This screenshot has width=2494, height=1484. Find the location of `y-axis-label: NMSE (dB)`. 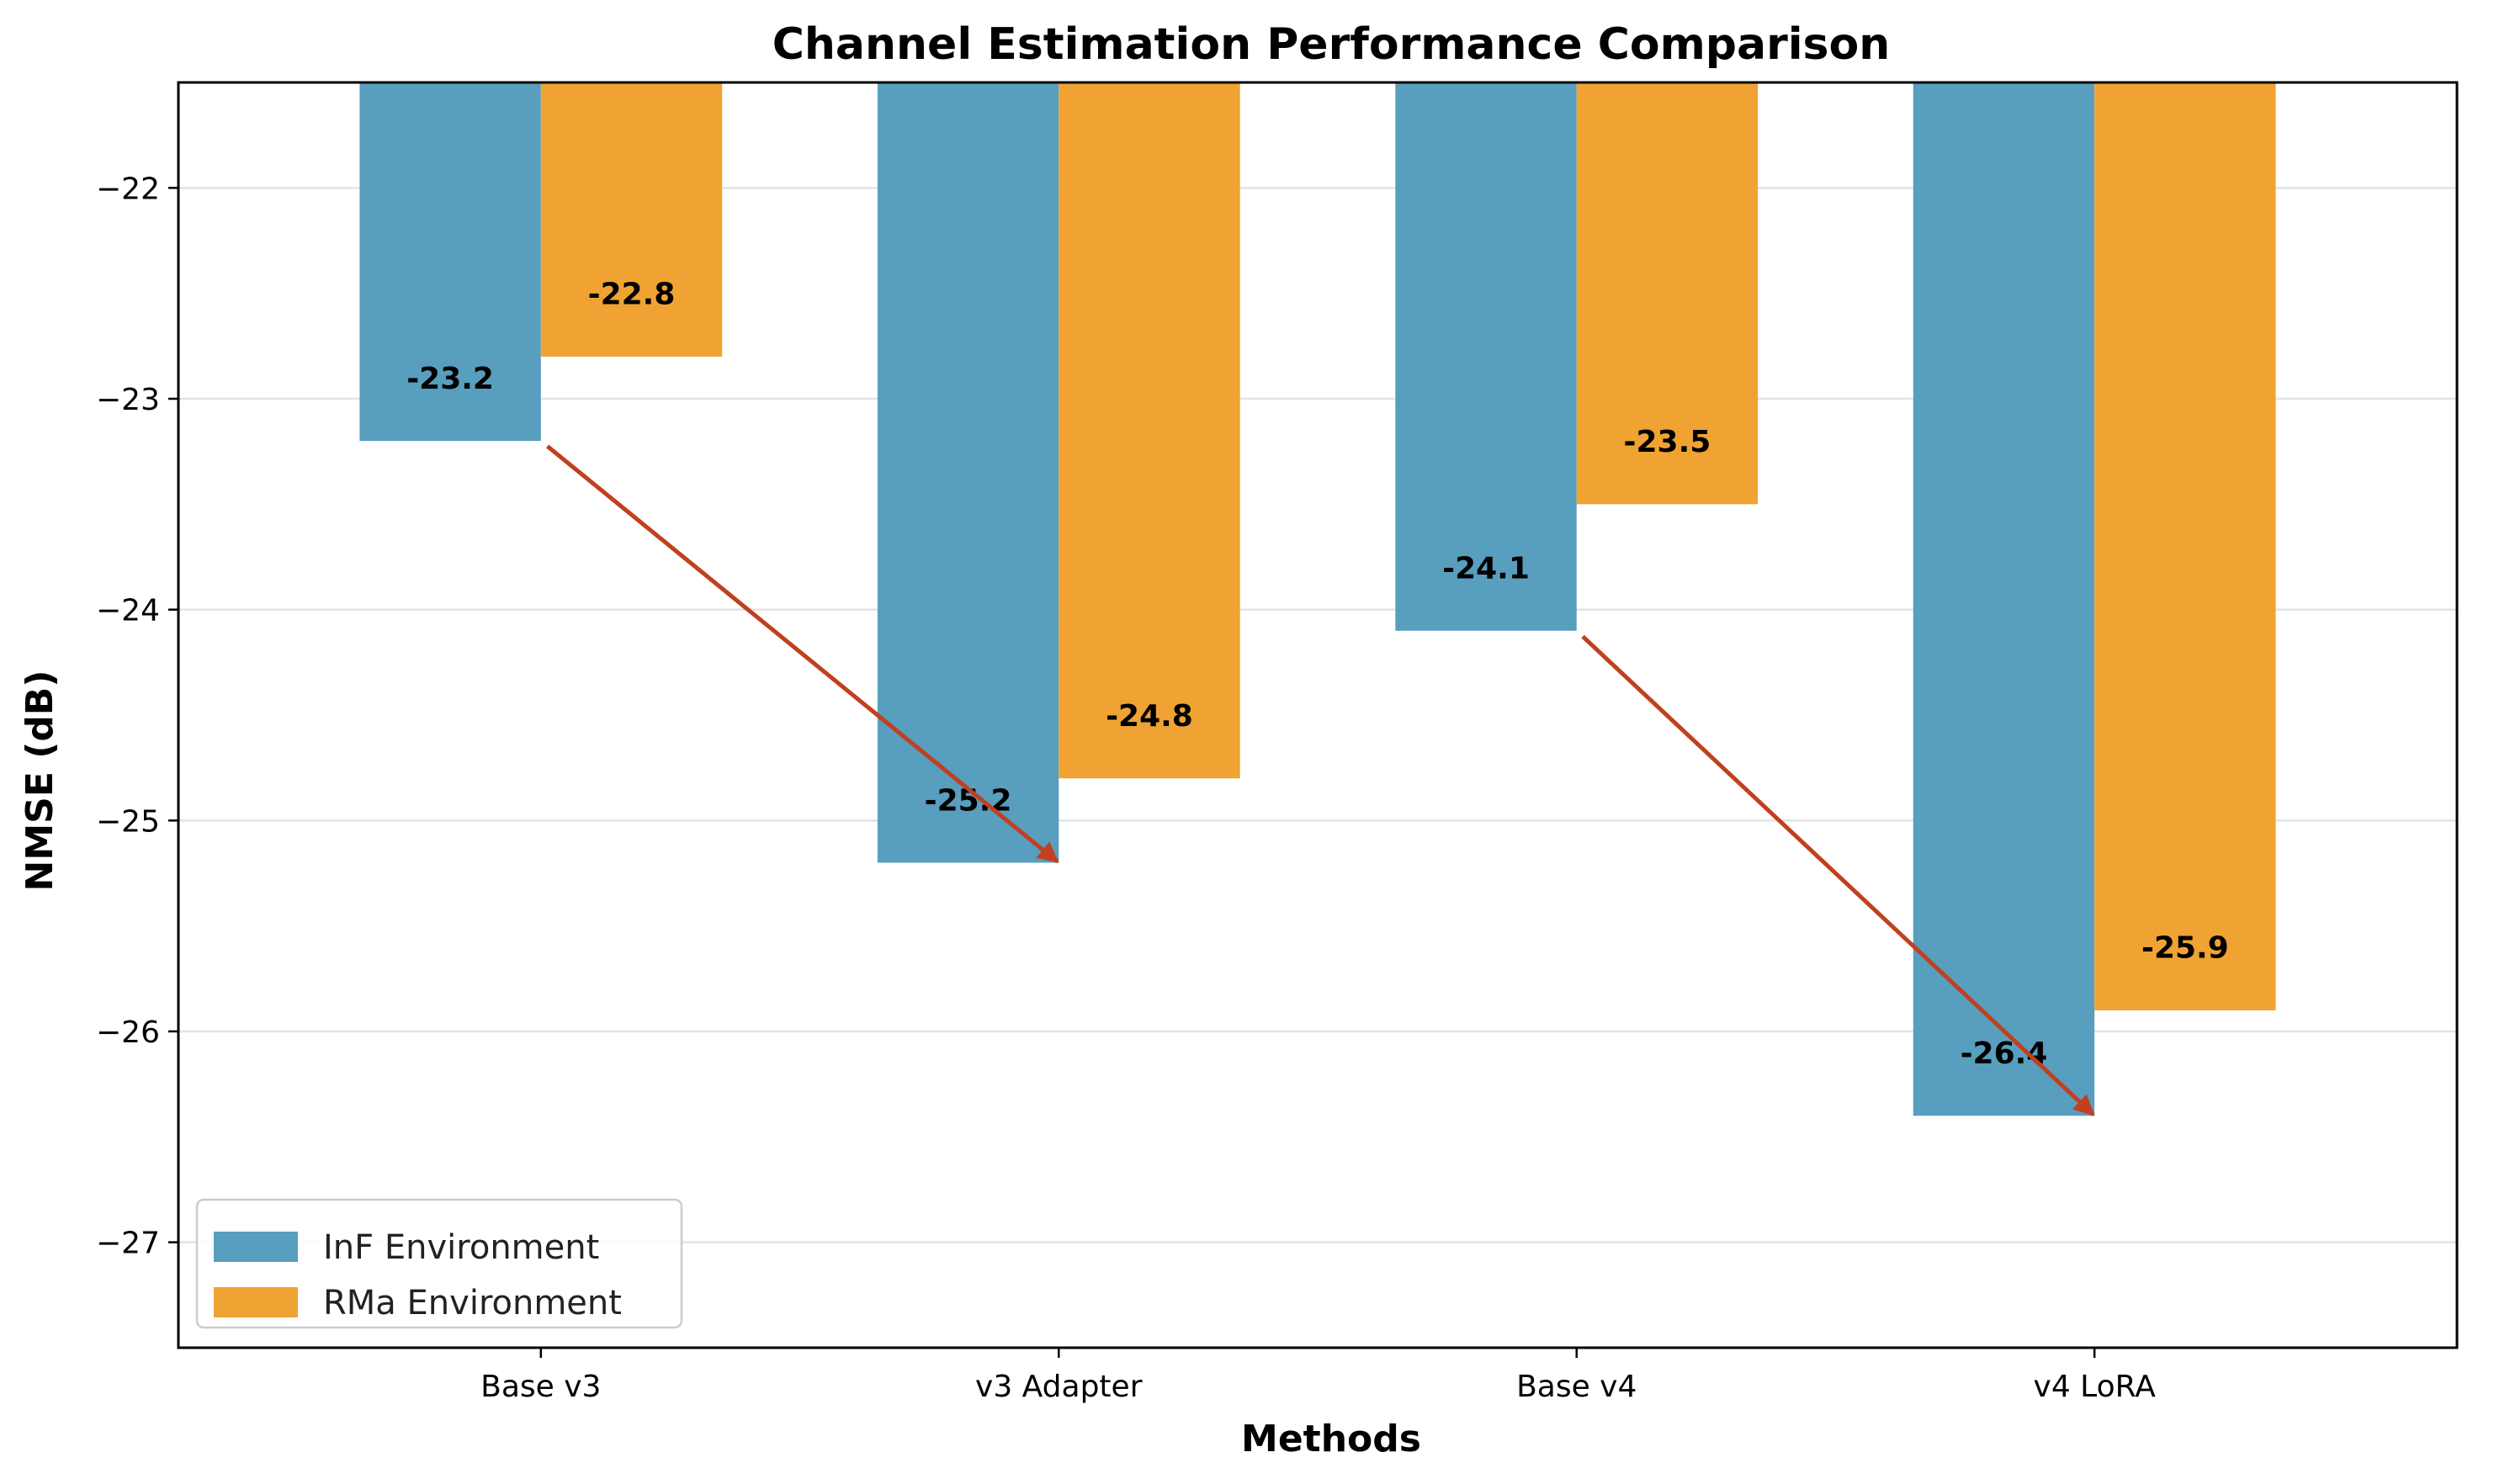

y-axis-label: NMSE (dB) is located at coordinates (40, 781).